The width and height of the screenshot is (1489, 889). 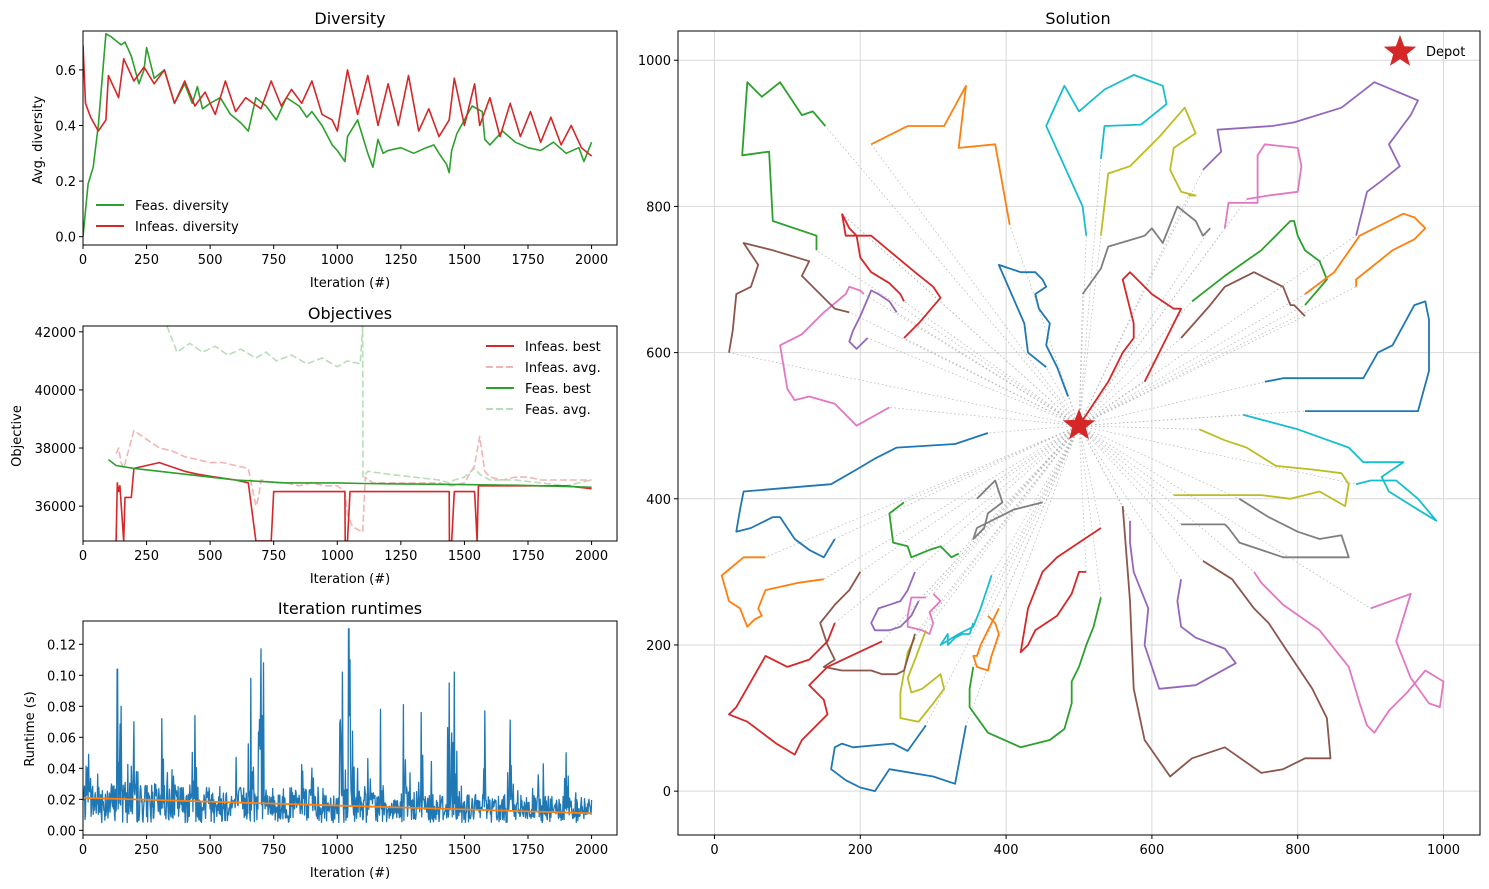 I want to click on runtimes-xlabel: Iteration (#), so click(x=350, y=873).